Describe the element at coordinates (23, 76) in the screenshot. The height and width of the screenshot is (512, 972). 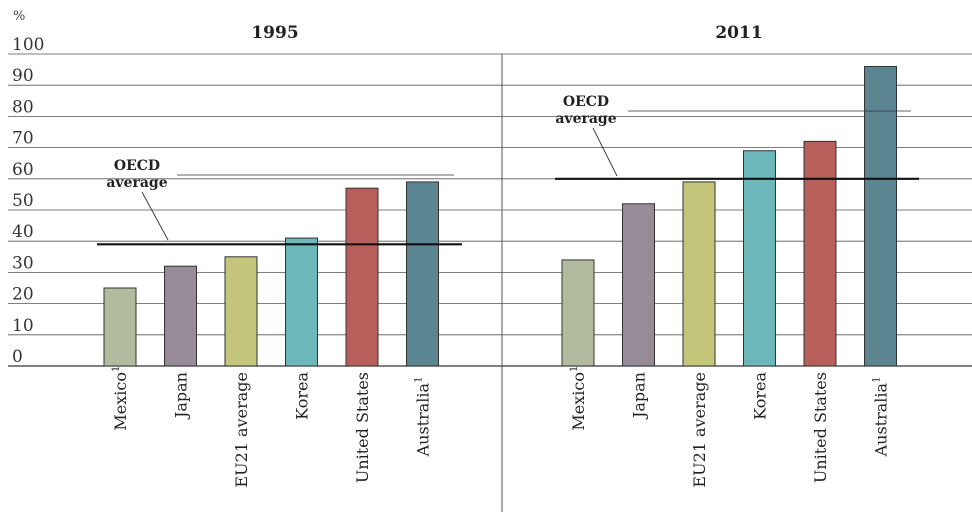
I see `y-tick-label: 90` at that location.